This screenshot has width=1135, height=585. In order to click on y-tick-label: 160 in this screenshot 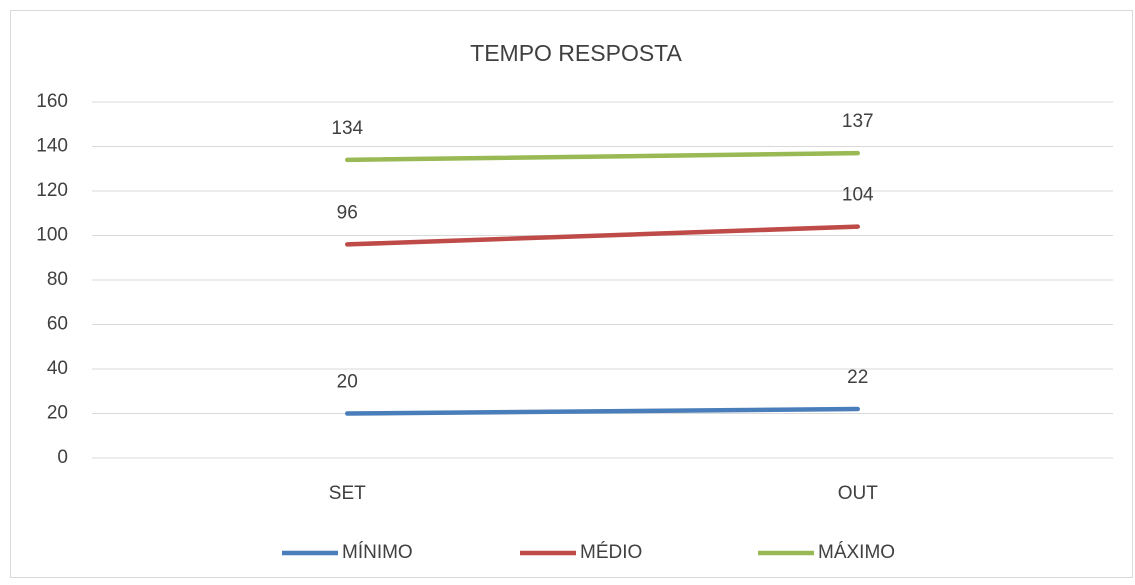, I will do `click(52, 101)`.